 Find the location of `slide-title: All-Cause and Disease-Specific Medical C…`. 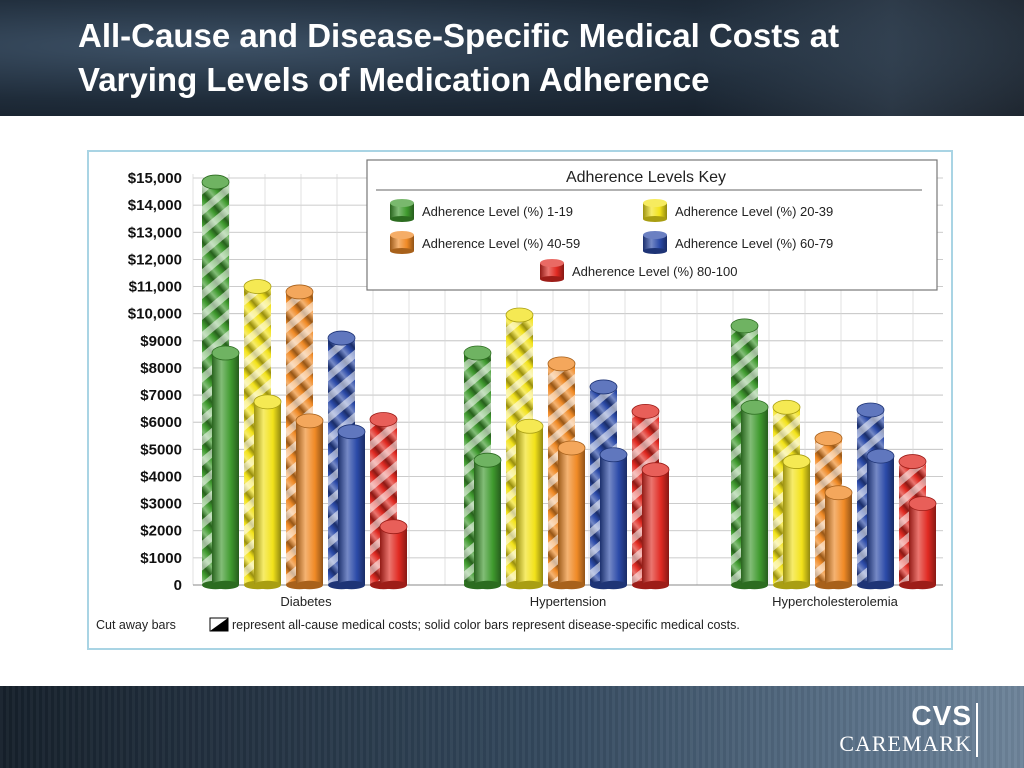

slide-title: All-Cause and Disease-Specific Medical C… is located at coordinates (538, 58).